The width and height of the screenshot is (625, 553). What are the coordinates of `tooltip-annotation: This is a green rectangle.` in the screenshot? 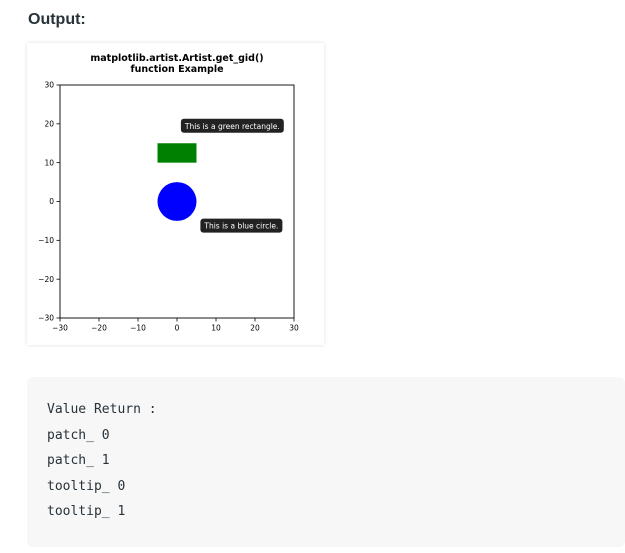 It's located at (232, 125).